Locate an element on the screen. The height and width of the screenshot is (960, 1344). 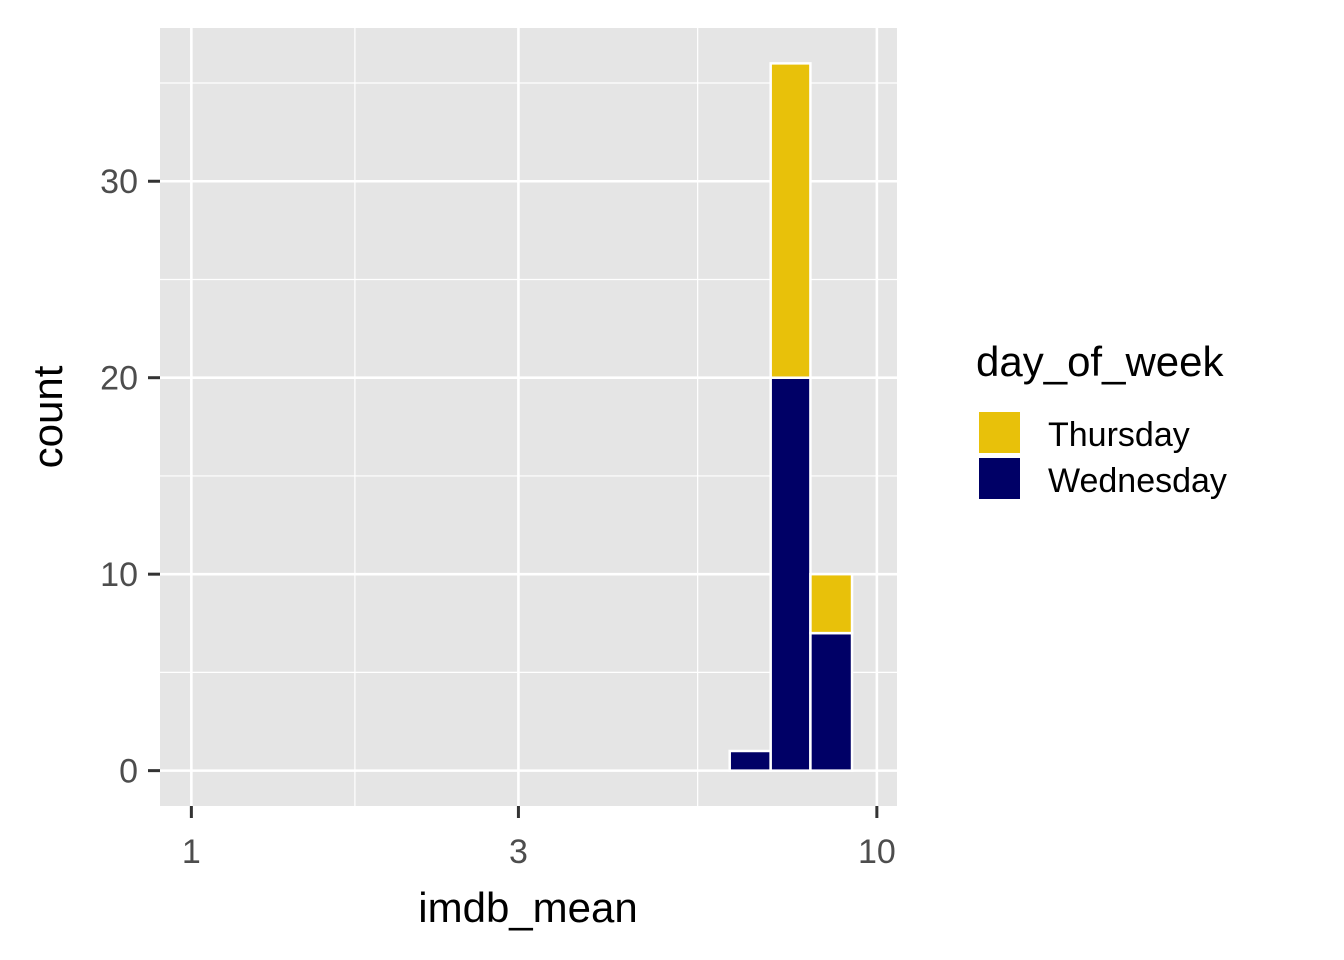
y-axis-title: count is located at coordinates (47, 416).